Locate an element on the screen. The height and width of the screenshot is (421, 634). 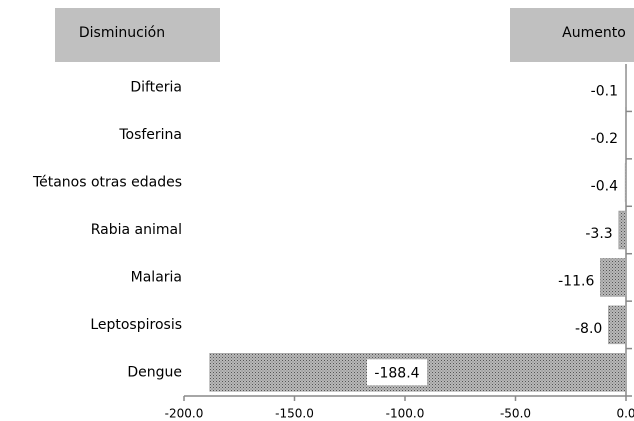
value-label: -11.6 is located at coordinates (576, 281).